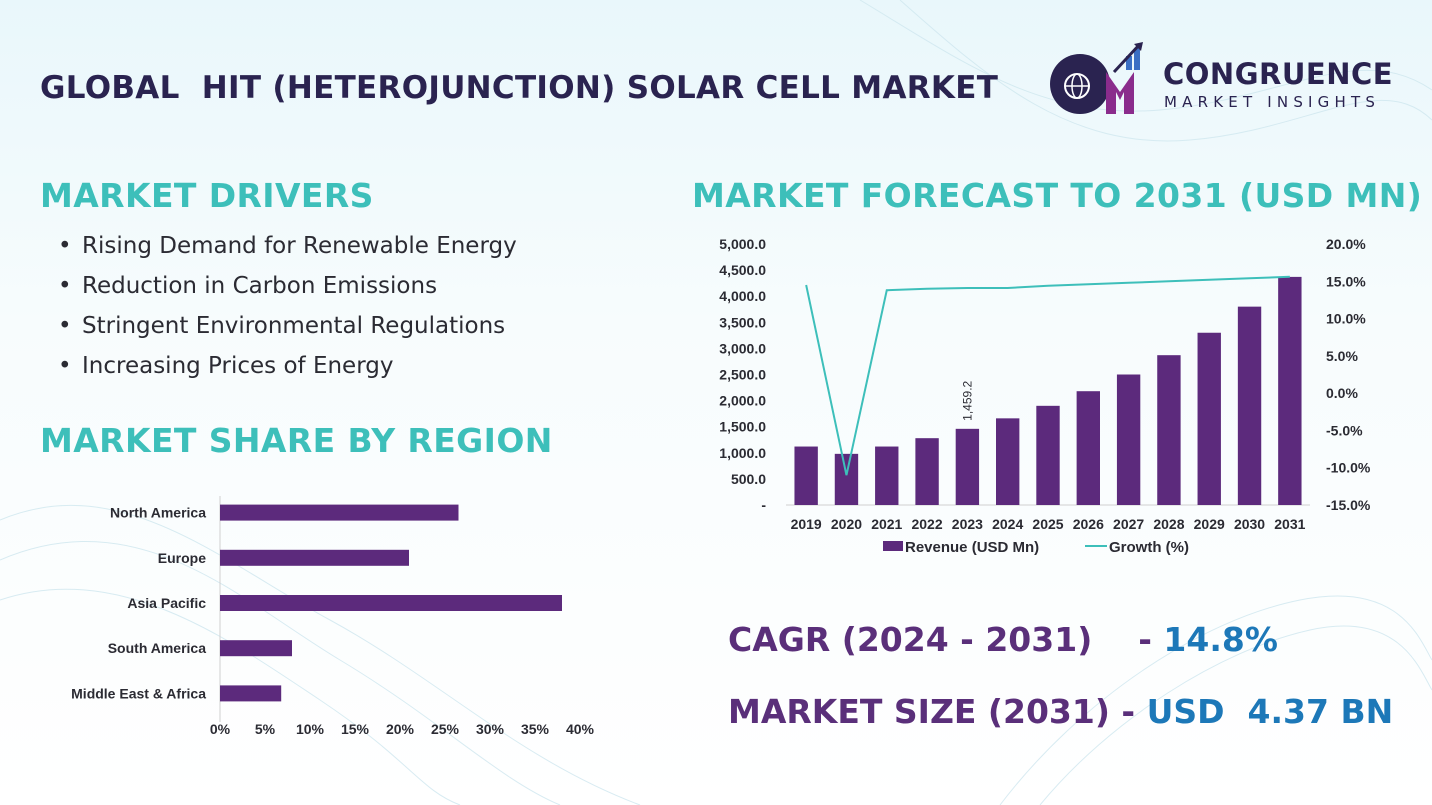 Image resolution: width=1432 pixels, height=805 pixels. What do you see at coordinates (207, 195) in the screenshot?
I see `drivers-heading: MARKET DRIVERS` at bounding box center [207, 195].